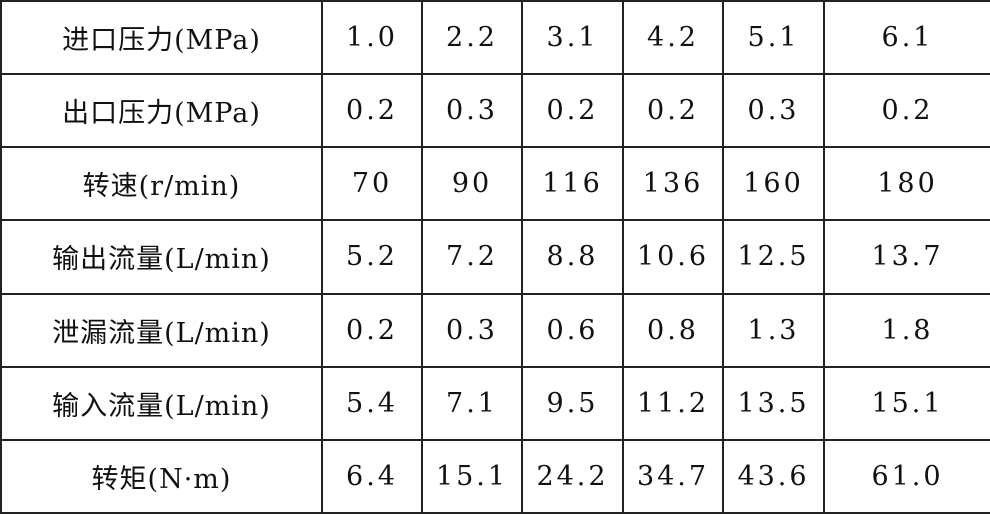 The width and height of the screenshot is (990, 514). Describe the element at coordinates (161, 330) in the screenshot. I see `row-label: 泄漏流量(L/min)` at that location.